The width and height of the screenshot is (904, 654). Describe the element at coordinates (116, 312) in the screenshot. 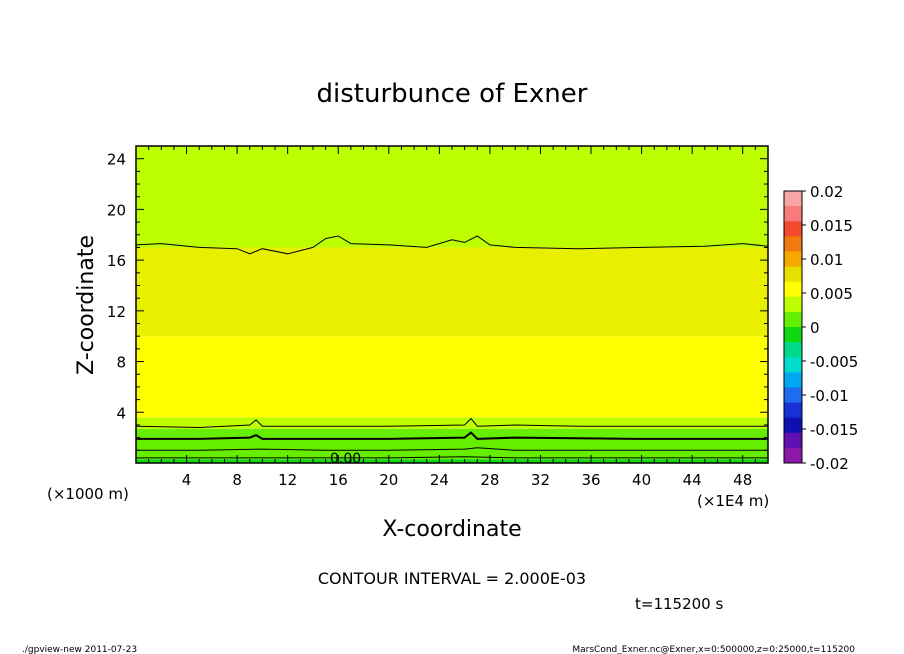

I see `y-tick-label: 12` at that location.